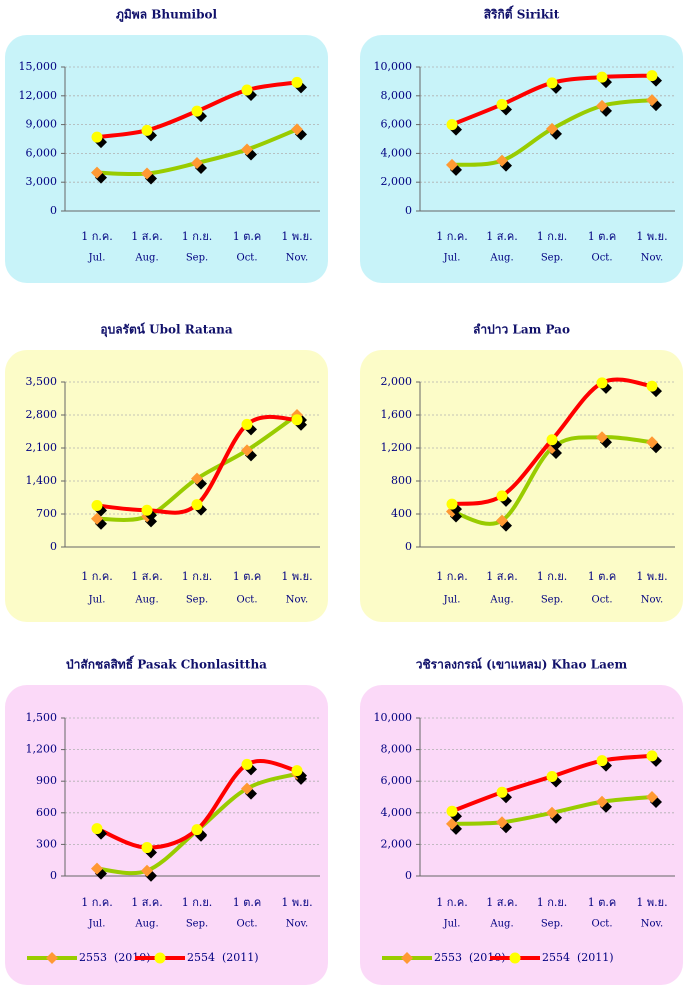  I want to click on y-tick-label: 4,000, so click(397, 152).